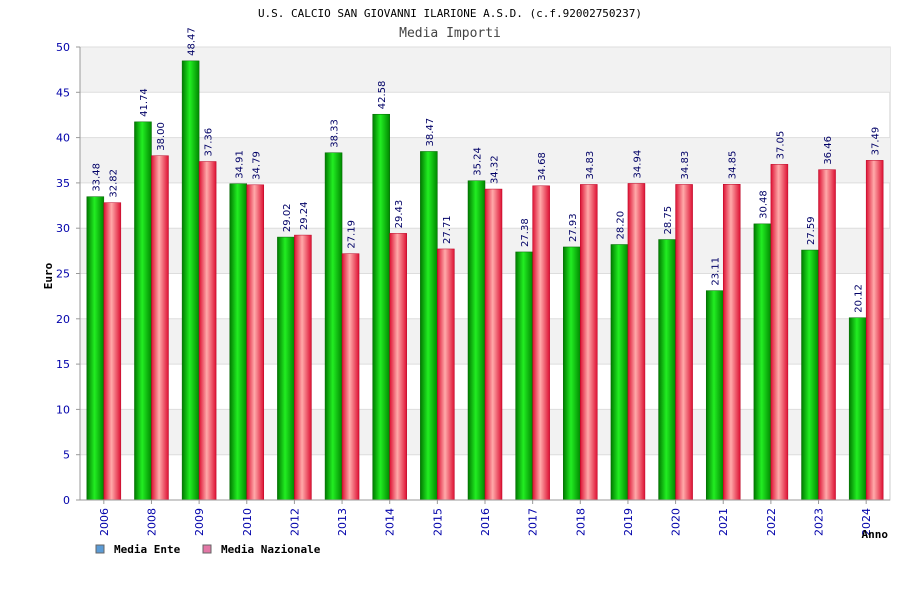 The height and width of the screenshot is (600, 900). I want to click on x-tick-label: 2012, so click(294, 522).